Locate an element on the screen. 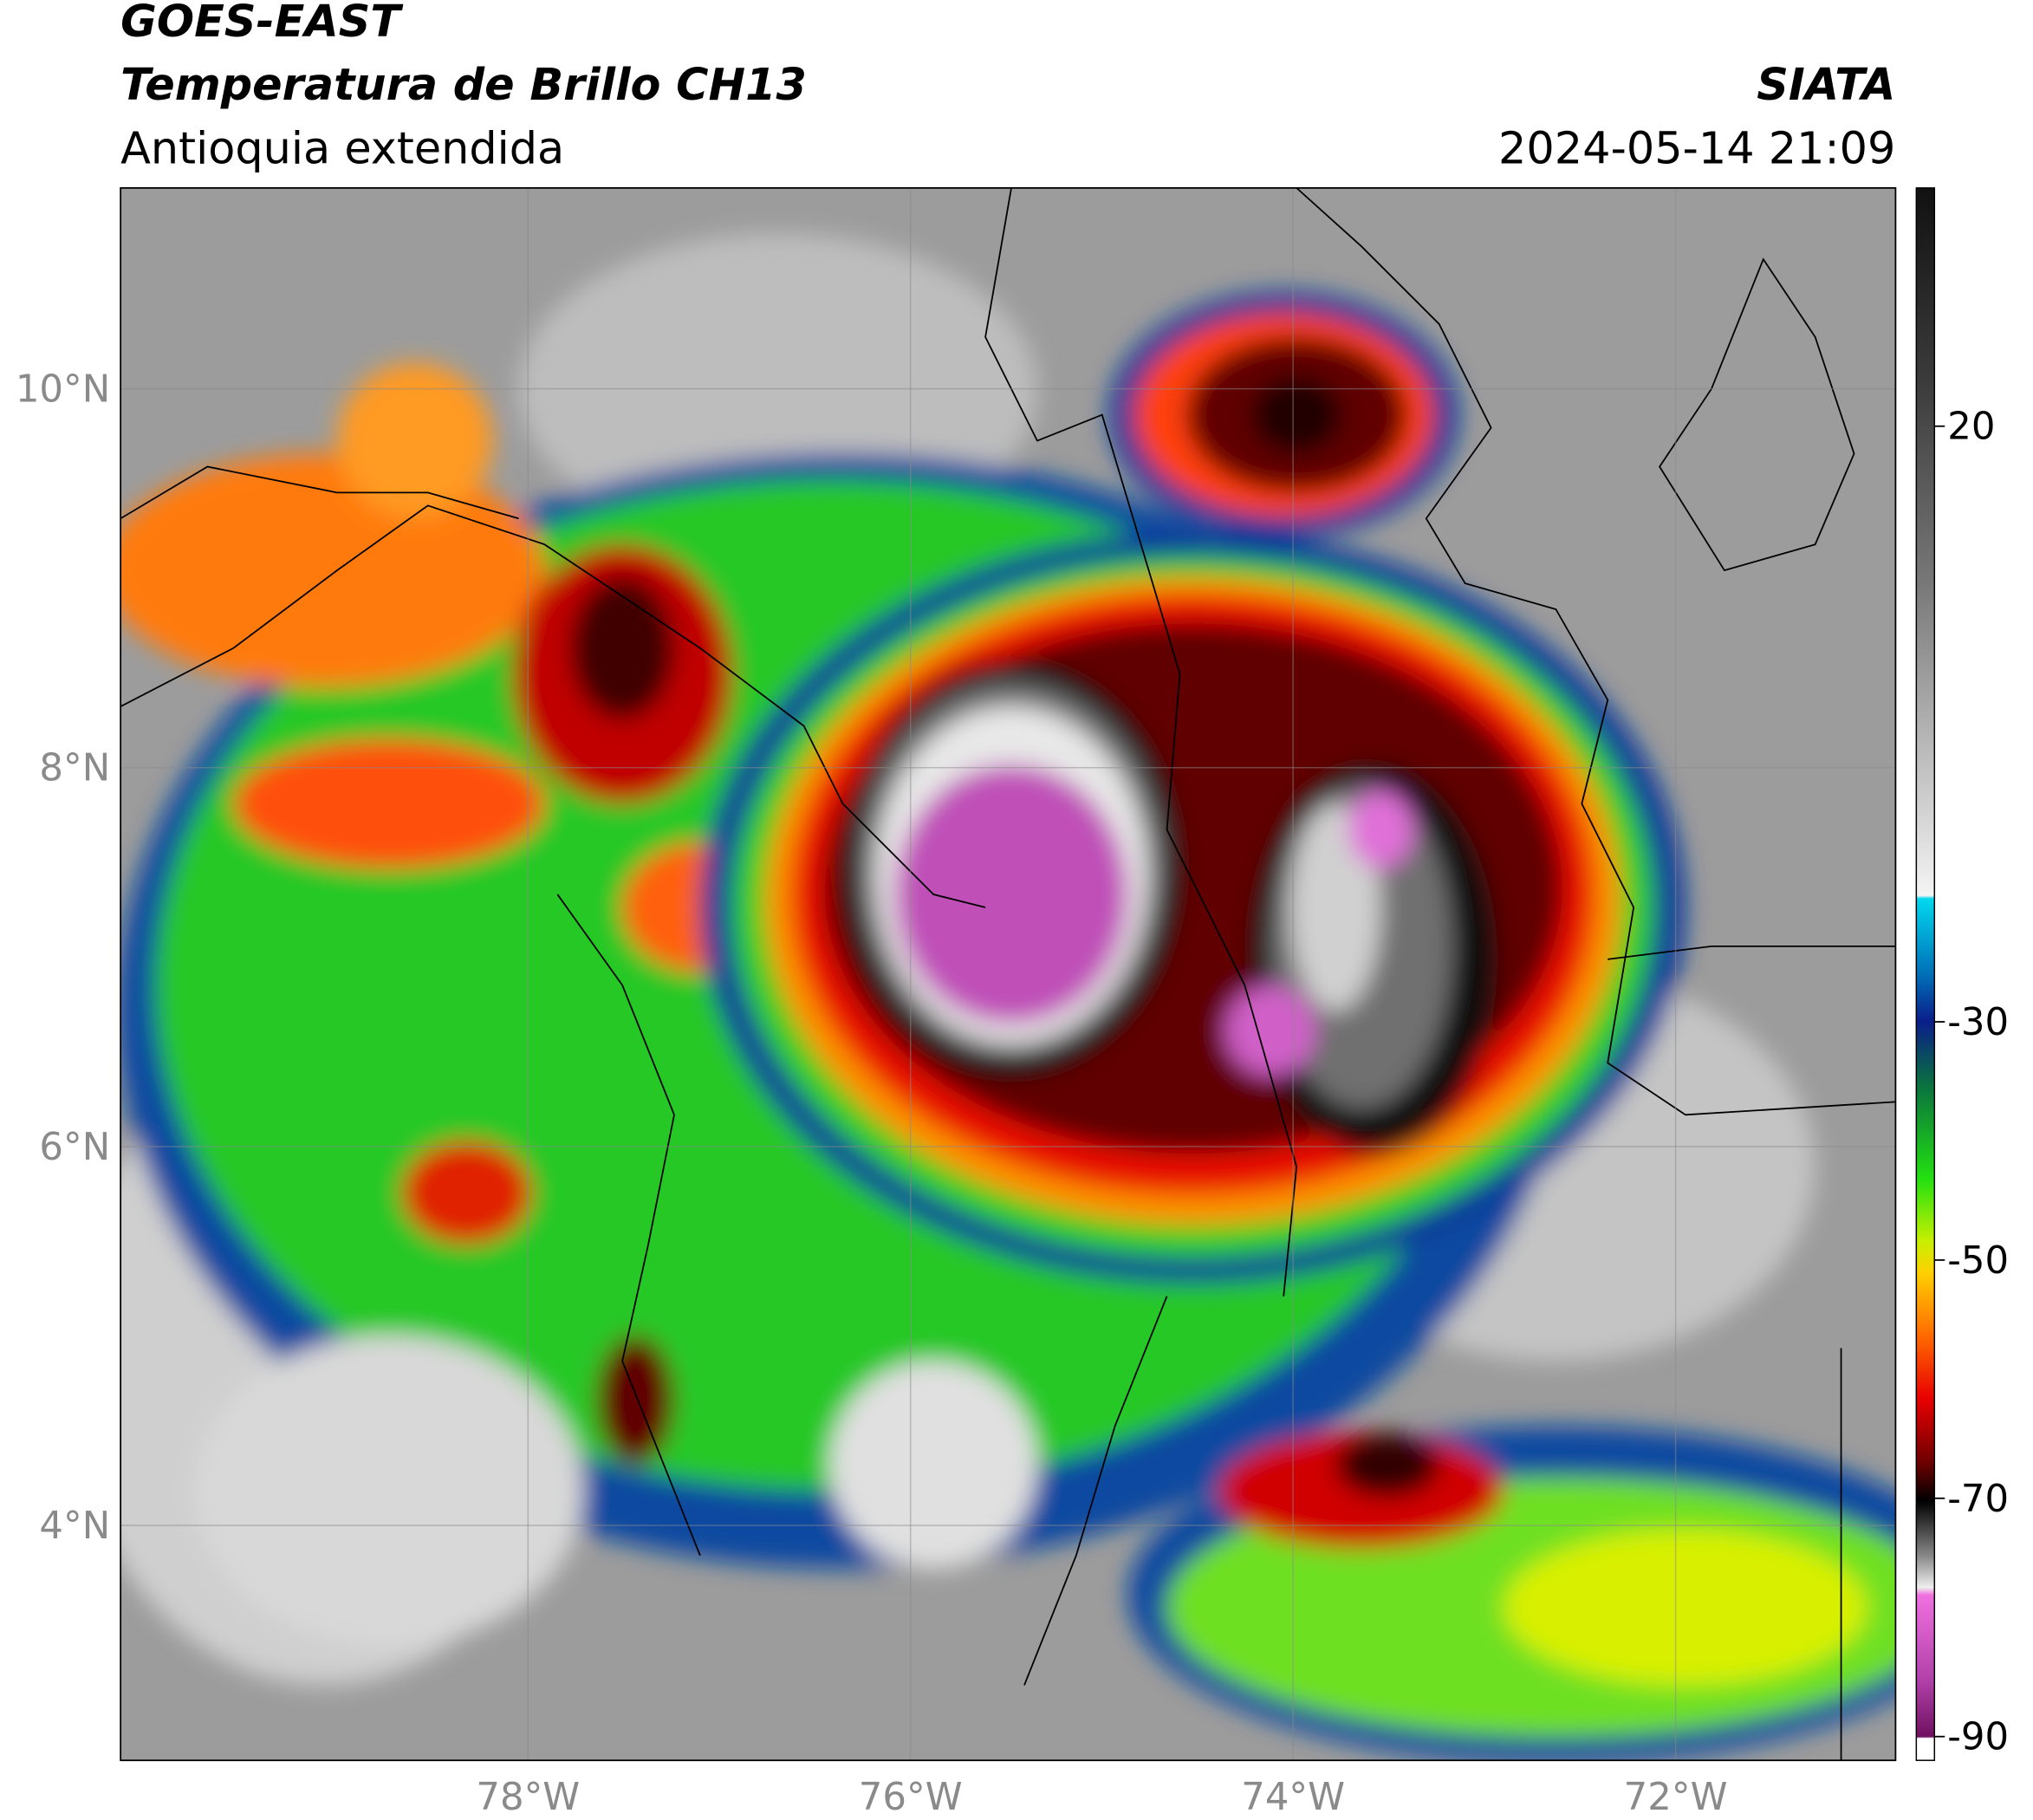  subtitle: Temperatura de Brillo CH13 is located at coordinates (464, 84).